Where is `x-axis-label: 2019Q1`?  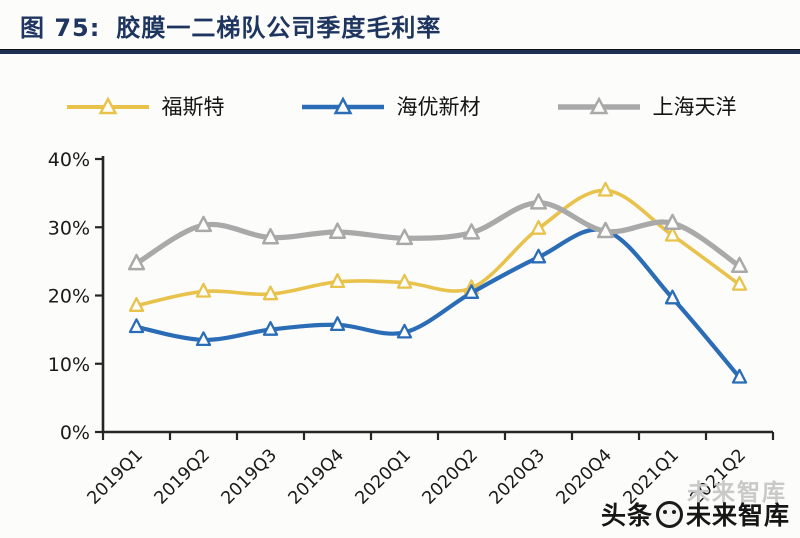
x-axis-label: 2019Q1 is located at coordinates (115, 476).